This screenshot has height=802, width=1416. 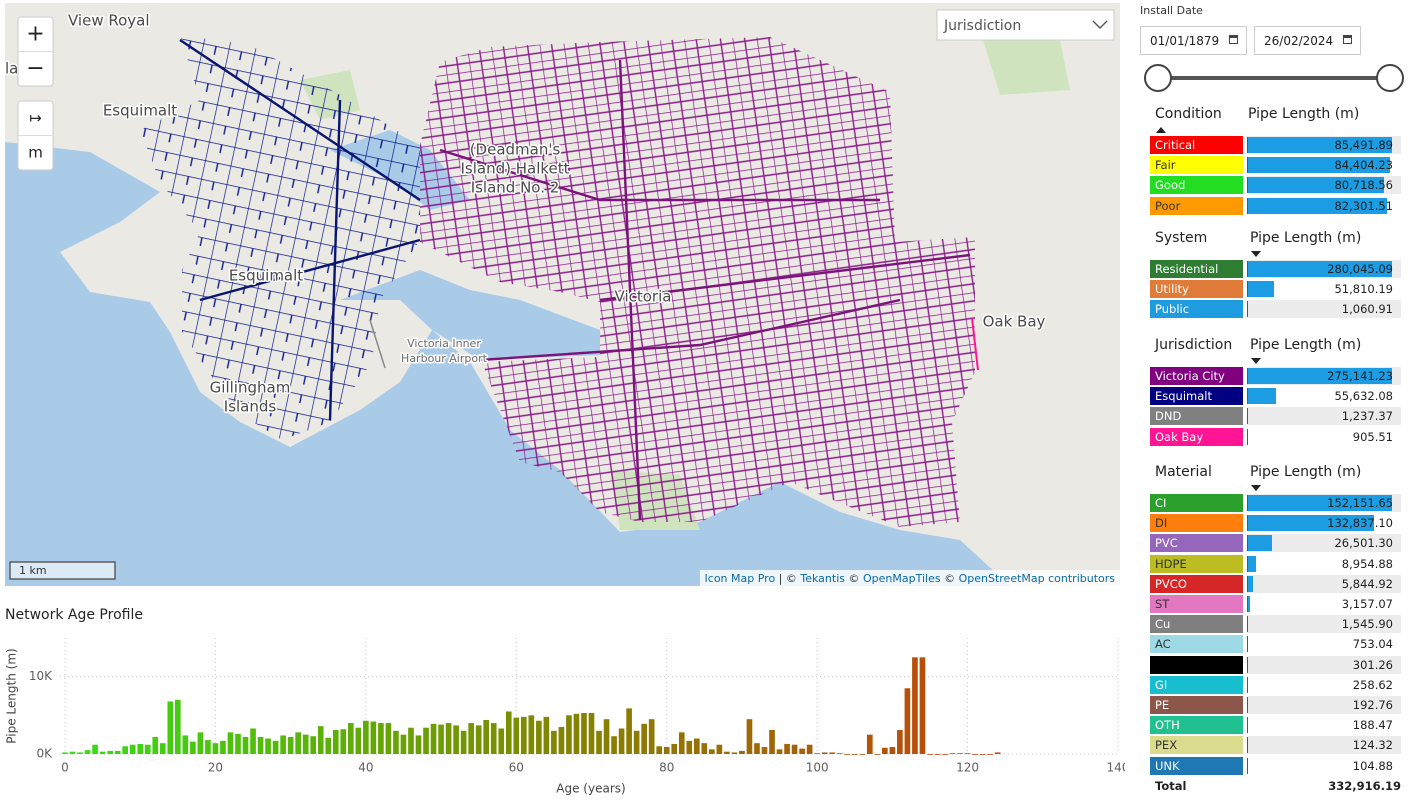 I want to click on category-name: AC, so click(x=1163, y=644).